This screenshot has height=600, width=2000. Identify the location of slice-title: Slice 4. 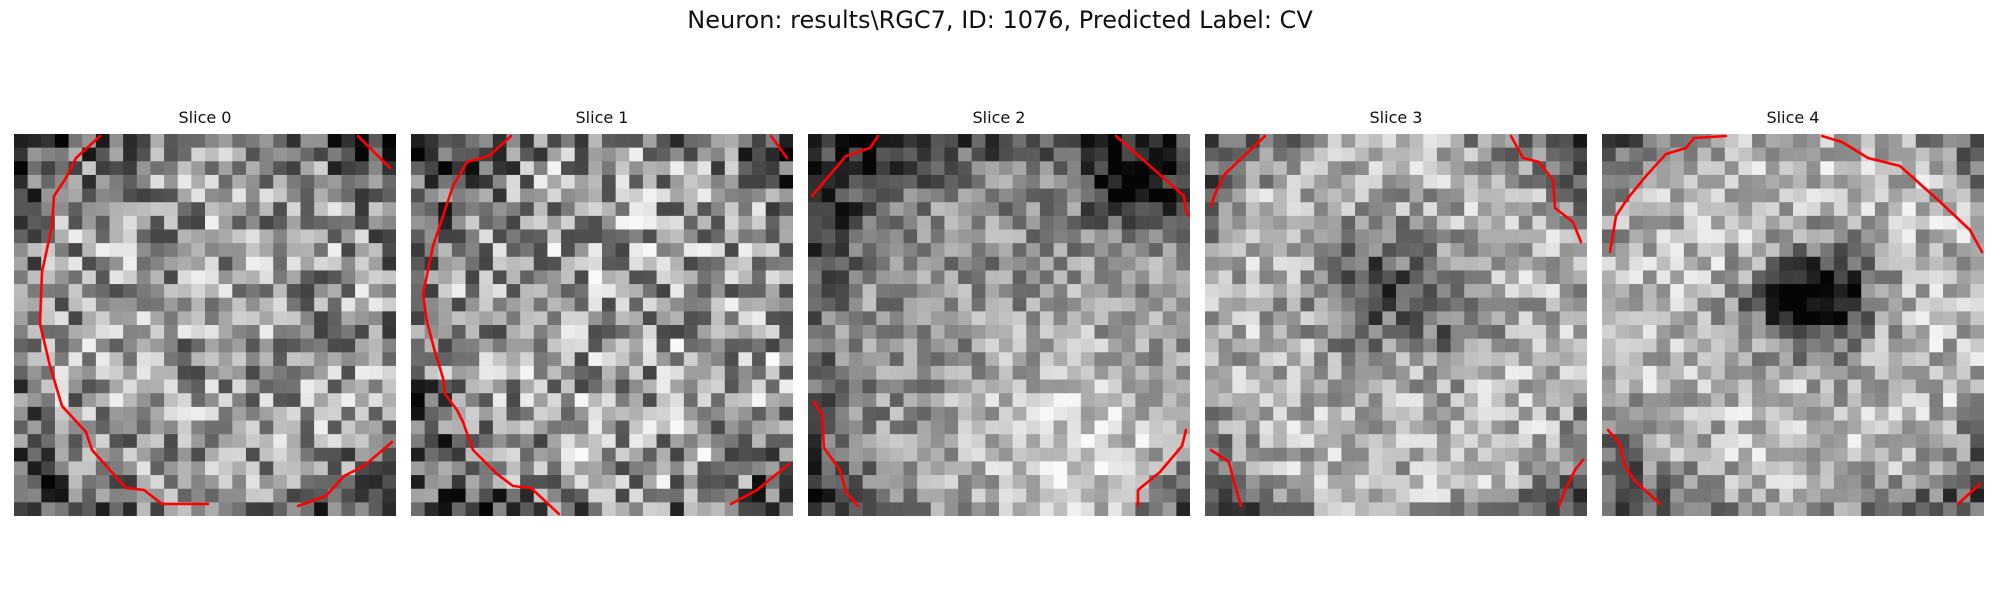
(1793, 117).